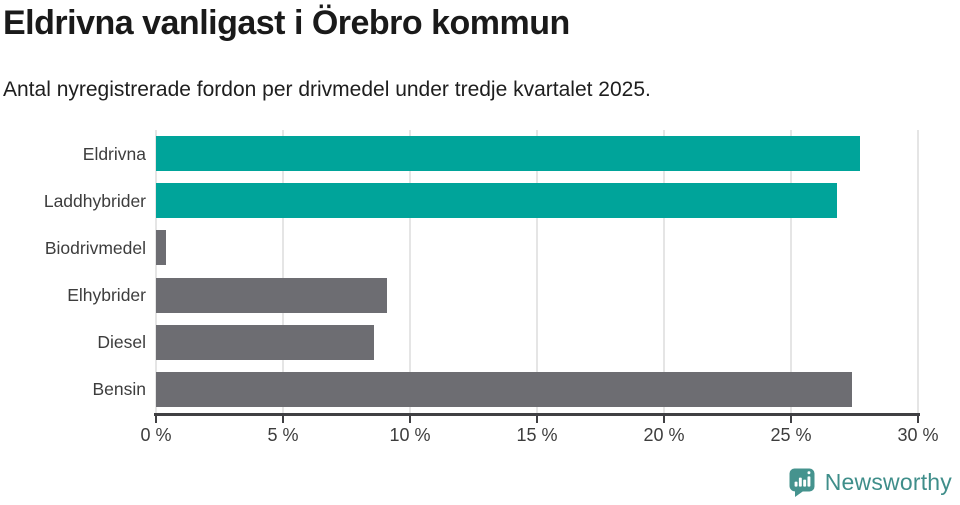 The image size is (960, 505). Describe the element at coordinates (286, 23) in the screenshot. I see `chart-title: Eldrivna vanligast i Örebro kommun` at that location.